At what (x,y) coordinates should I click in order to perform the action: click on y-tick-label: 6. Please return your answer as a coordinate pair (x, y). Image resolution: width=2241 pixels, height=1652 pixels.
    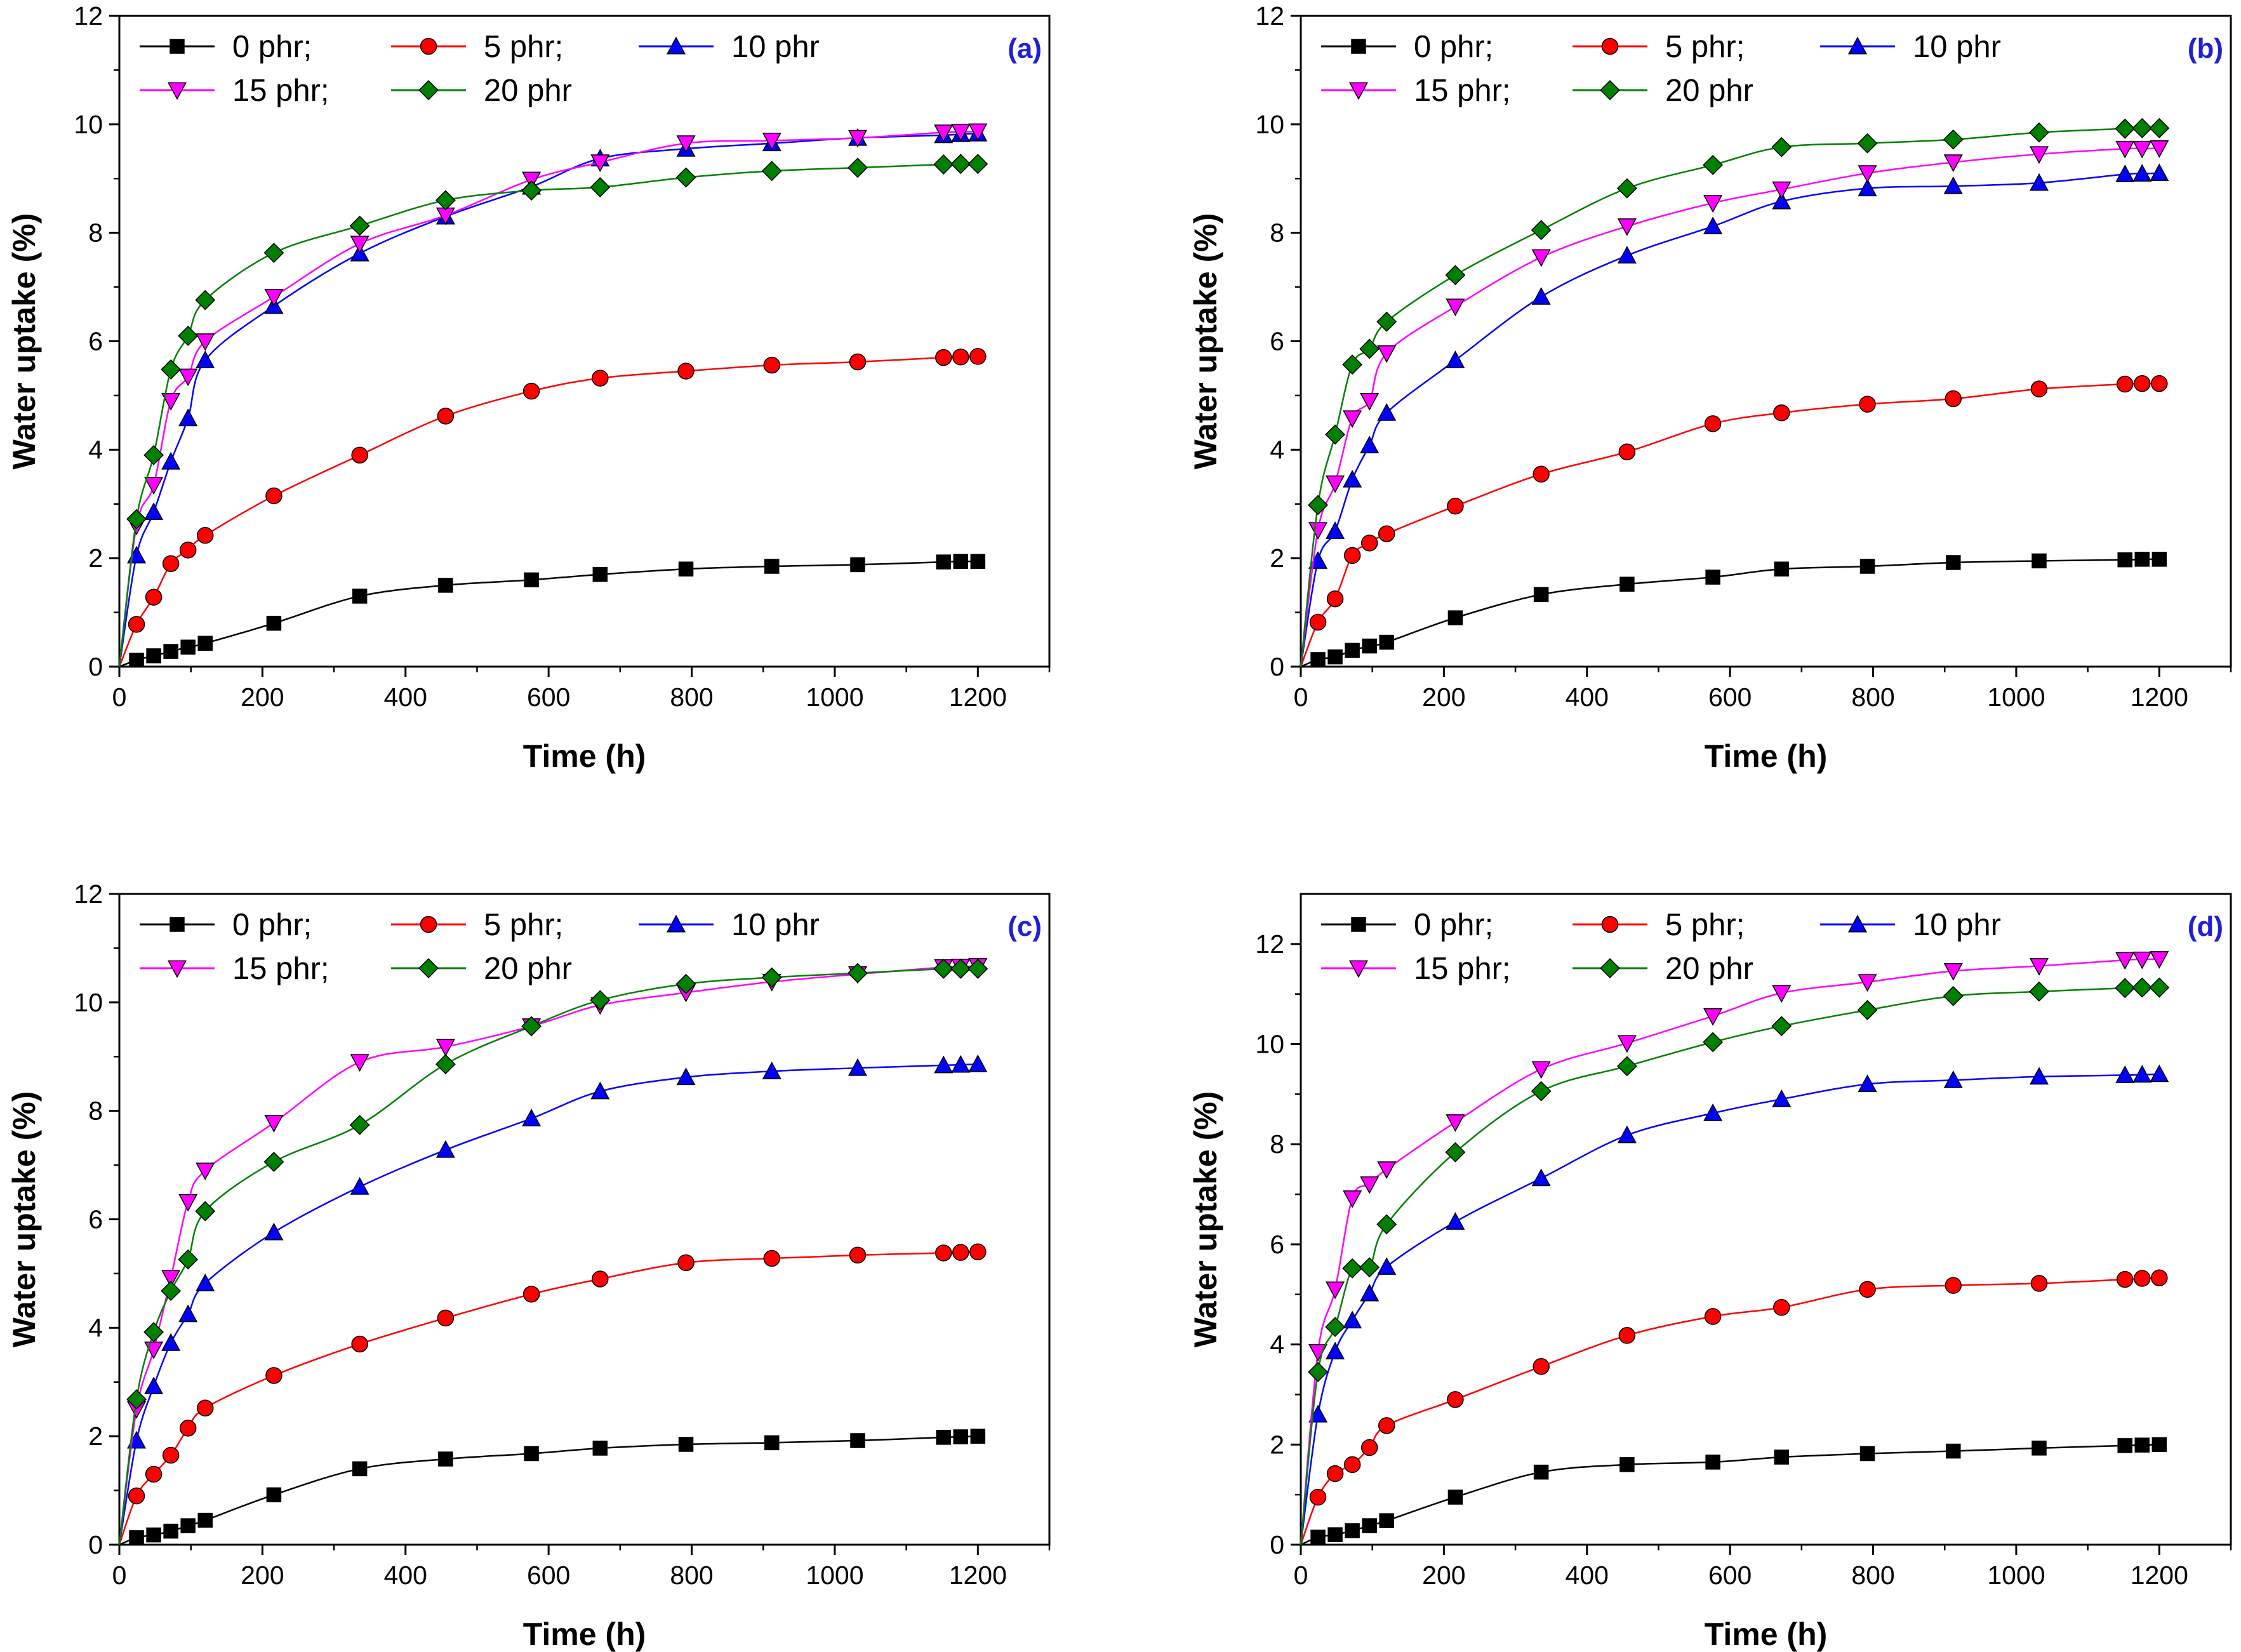
    Looking at the image, I should click on (1277, 341).